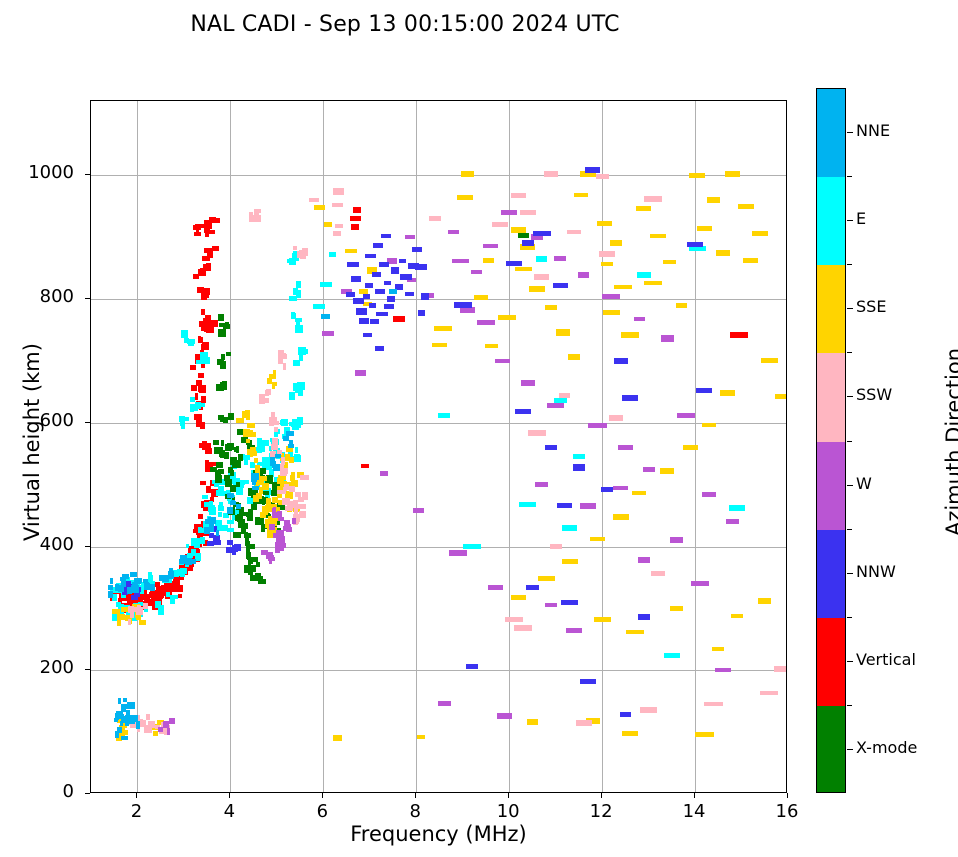  What do you see at coordinates (831, 133) in the screenshot?
I see `colorbar-segment-nne` at bounding box center [831, 133].